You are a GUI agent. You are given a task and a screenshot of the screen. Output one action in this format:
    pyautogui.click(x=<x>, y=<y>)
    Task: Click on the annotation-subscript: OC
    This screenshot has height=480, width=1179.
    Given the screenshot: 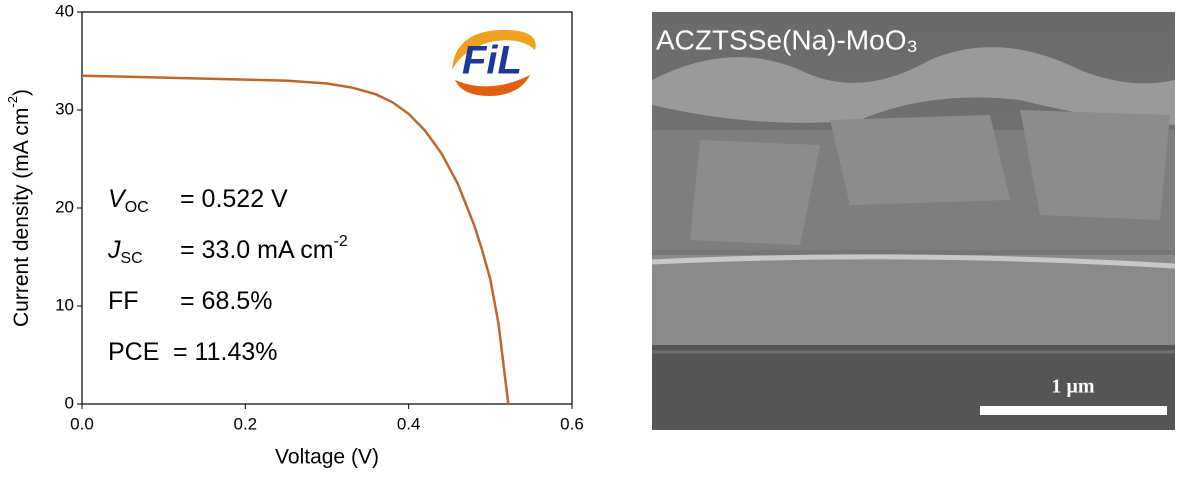 What is the action you would take?
    pyautogui.click(x=137, y=207)
    